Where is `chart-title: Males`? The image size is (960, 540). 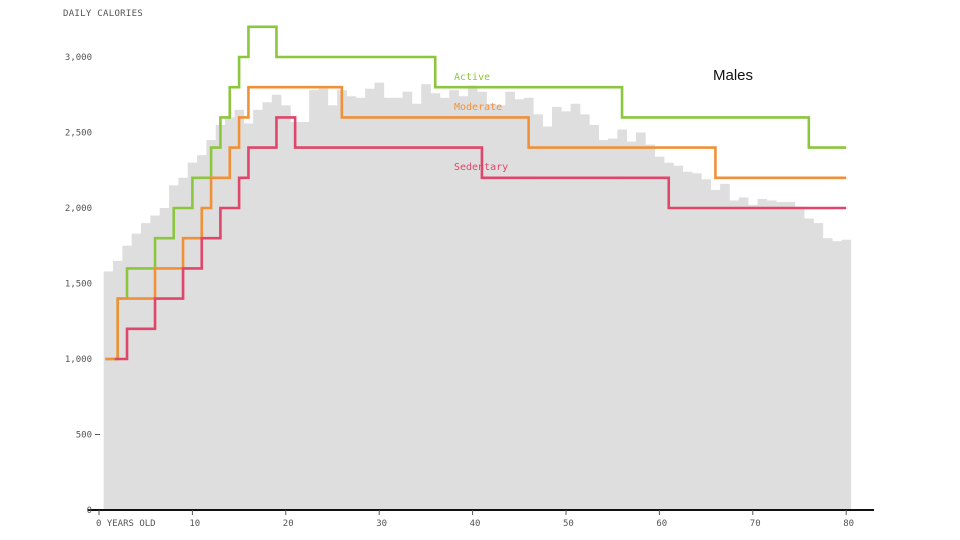 chart-title: Males is located at coordinates (733, 75).